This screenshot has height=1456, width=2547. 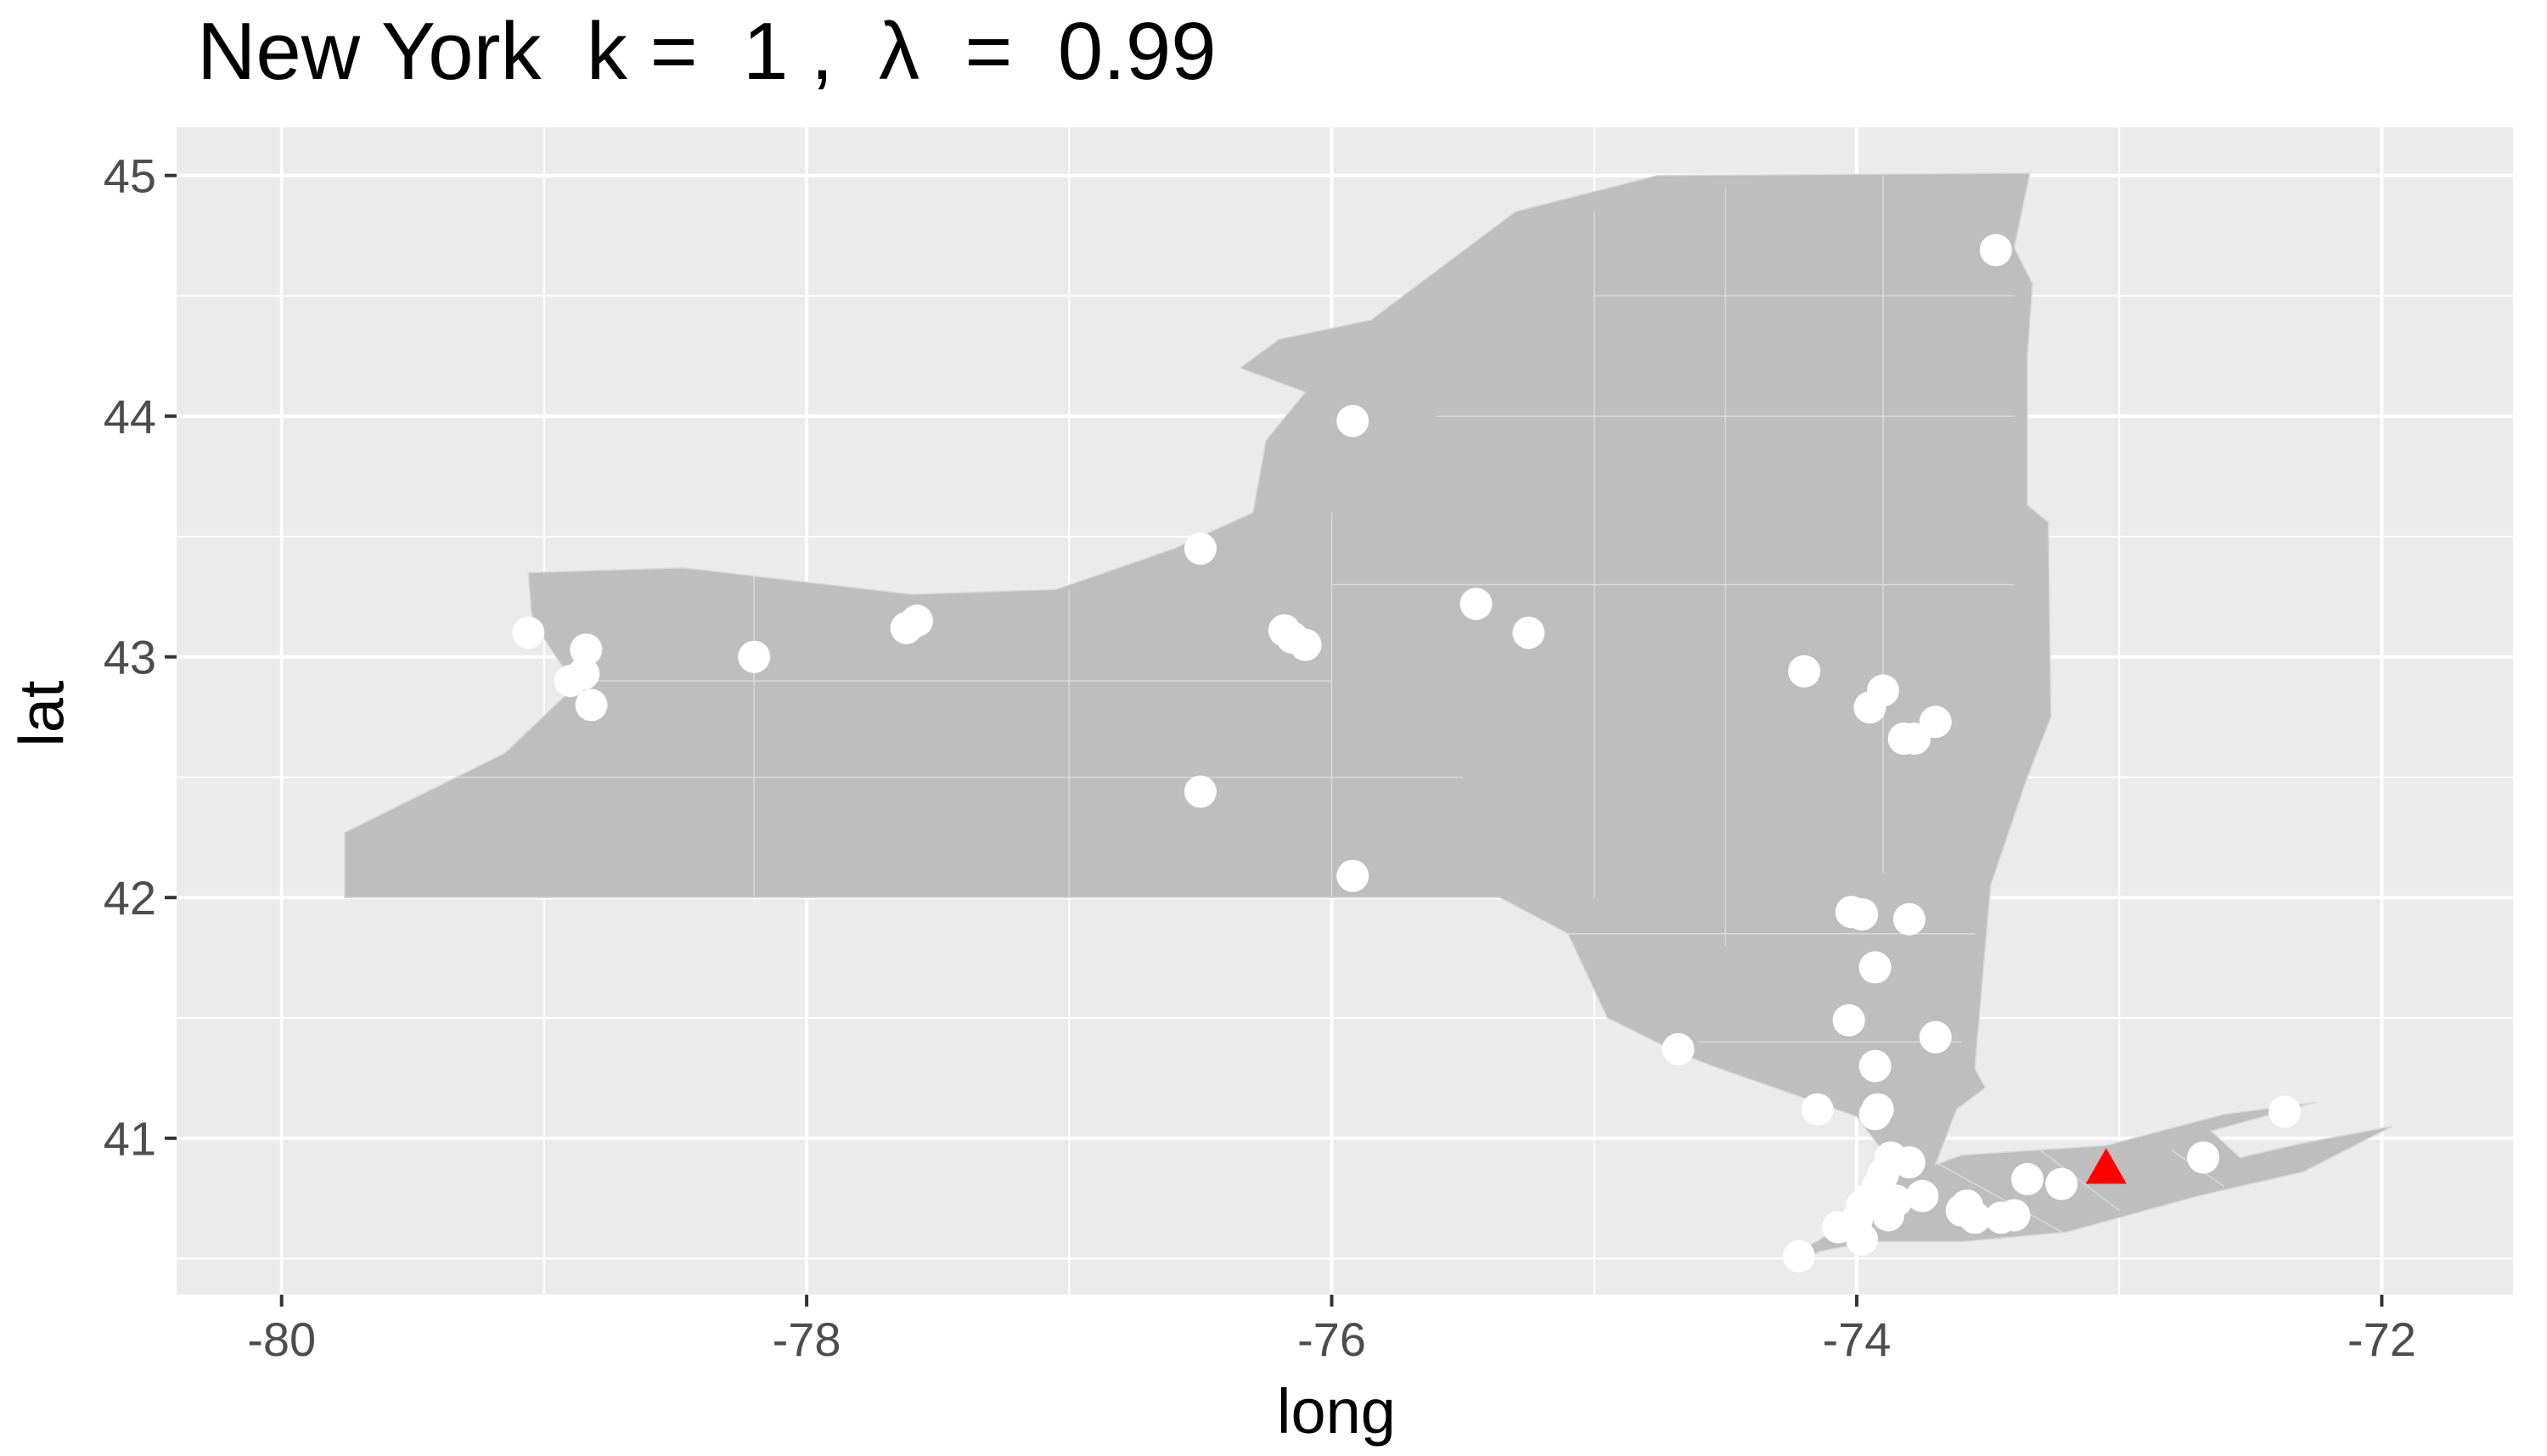 I want to click on chart-title: New York k = 1 , λ = 0.99, so click(x=707, y=51).